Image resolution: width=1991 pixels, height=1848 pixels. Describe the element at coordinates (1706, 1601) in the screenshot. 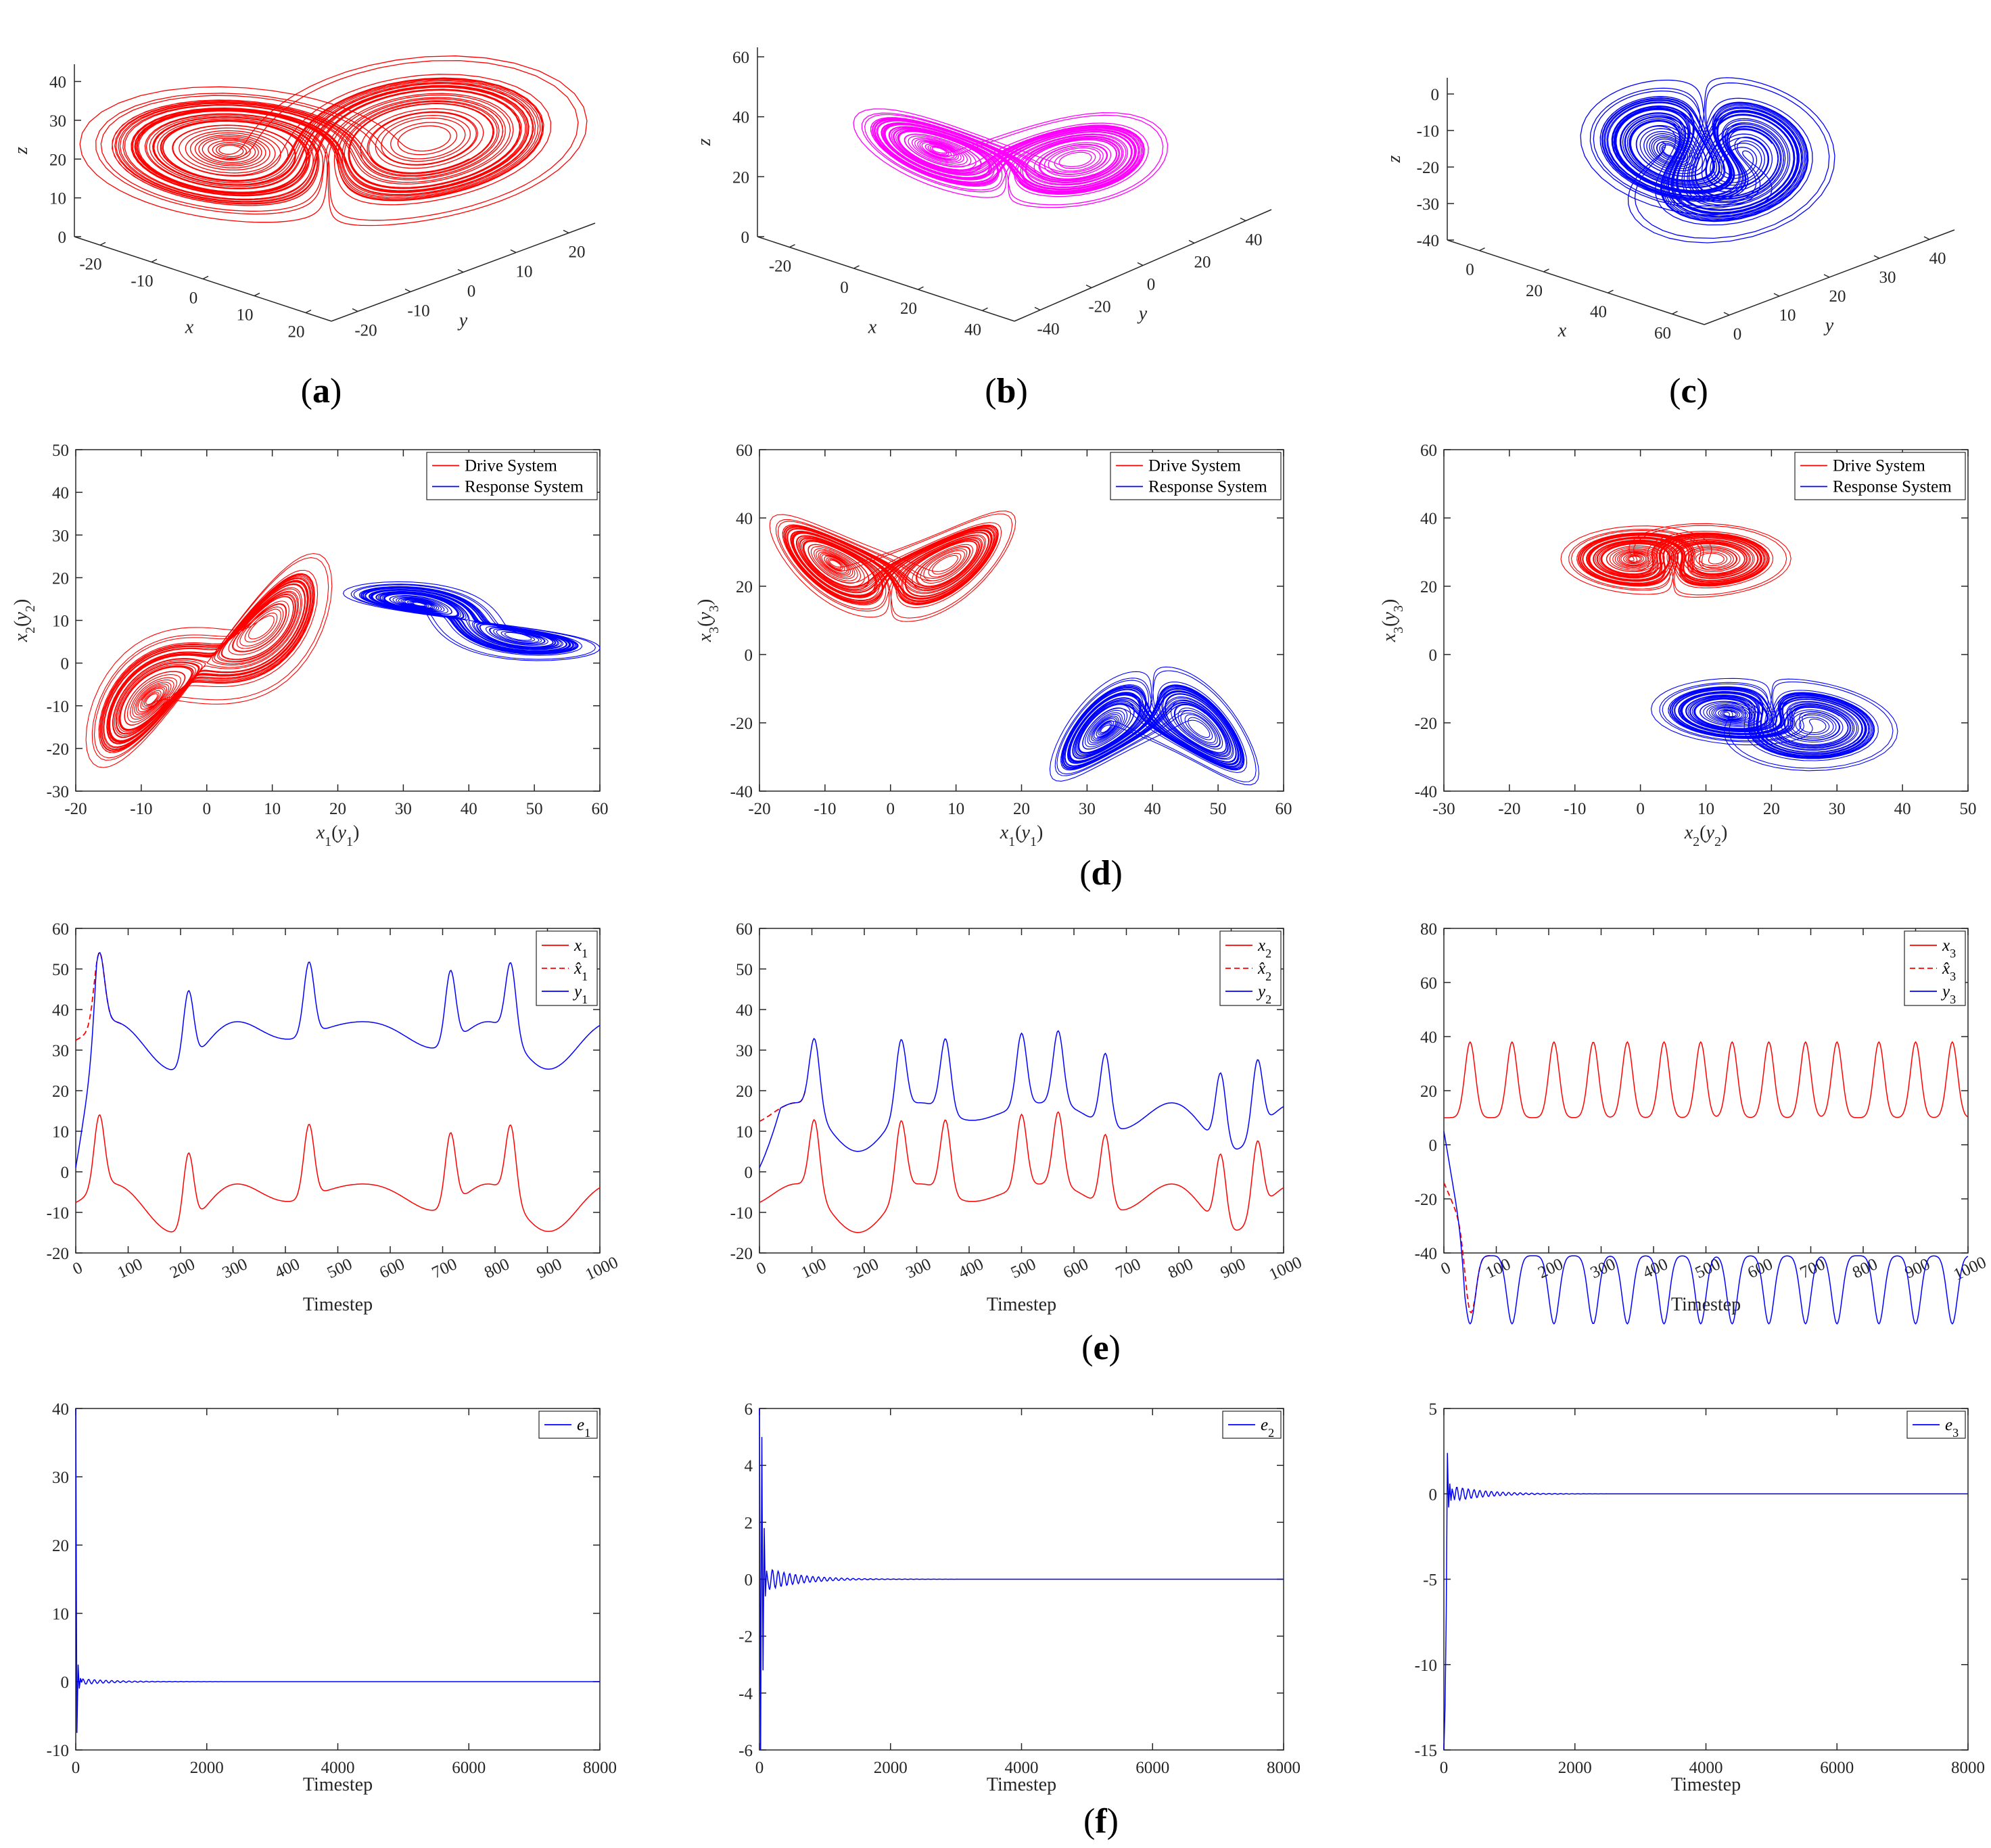

I see `series-line-e3` at that location.